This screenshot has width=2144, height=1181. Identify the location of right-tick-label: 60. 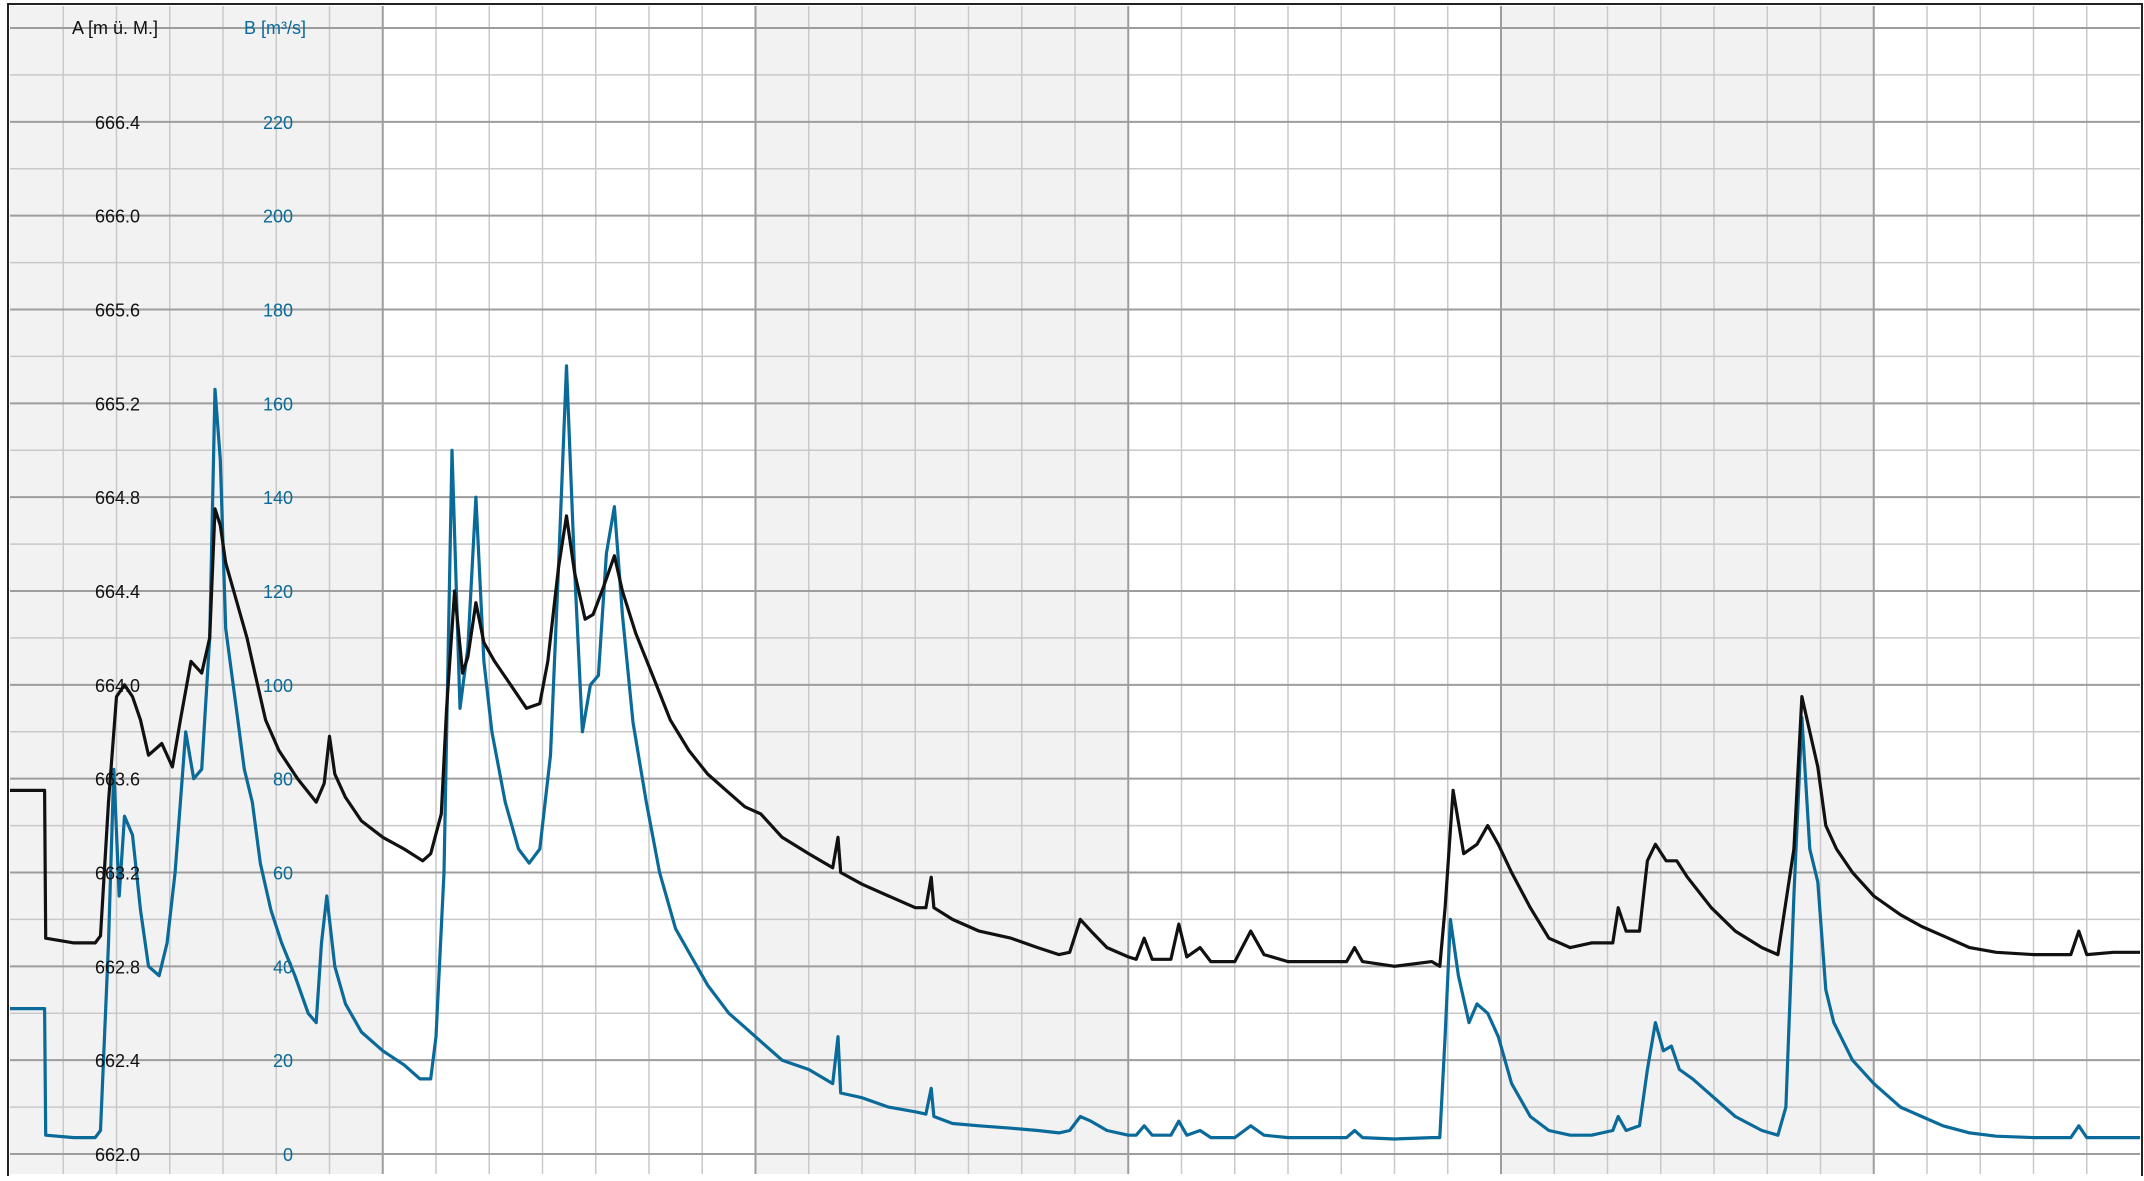
(283, 874).